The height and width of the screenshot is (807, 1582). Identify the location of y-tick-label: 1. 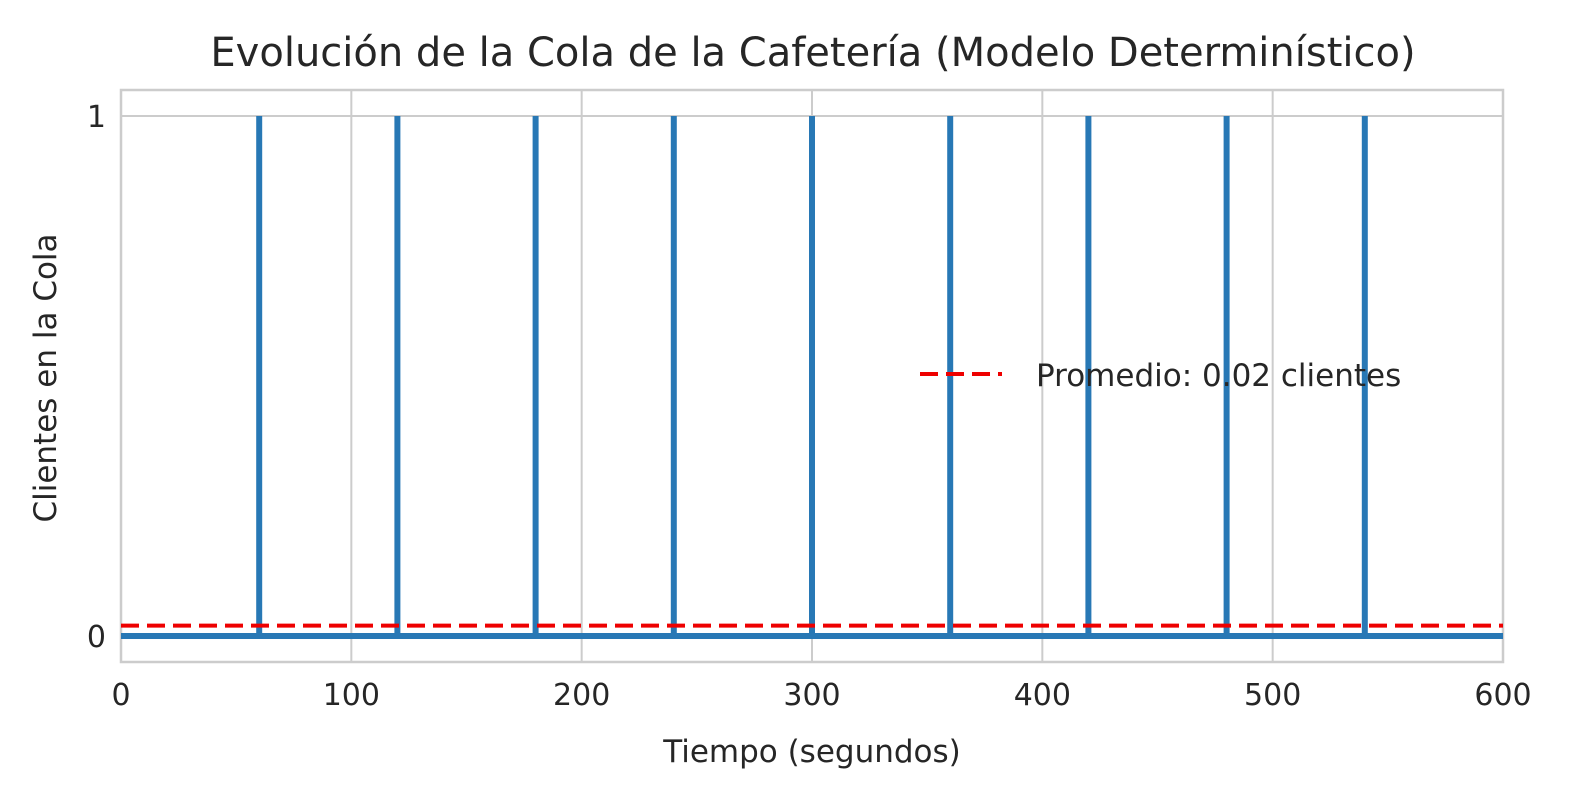
(96, 117).